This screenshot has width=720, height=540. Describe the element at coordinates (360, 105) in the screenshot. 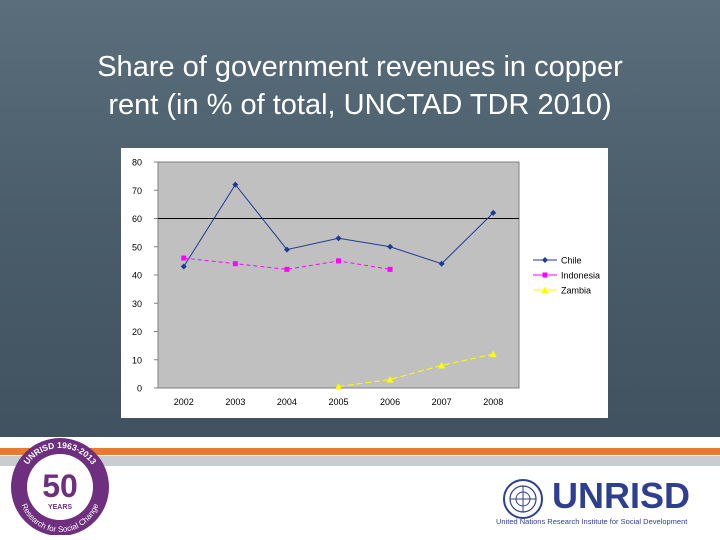

I see `slide-title-line-2: rent (in % of total, UNCTAD TDR 2010)` at that location.